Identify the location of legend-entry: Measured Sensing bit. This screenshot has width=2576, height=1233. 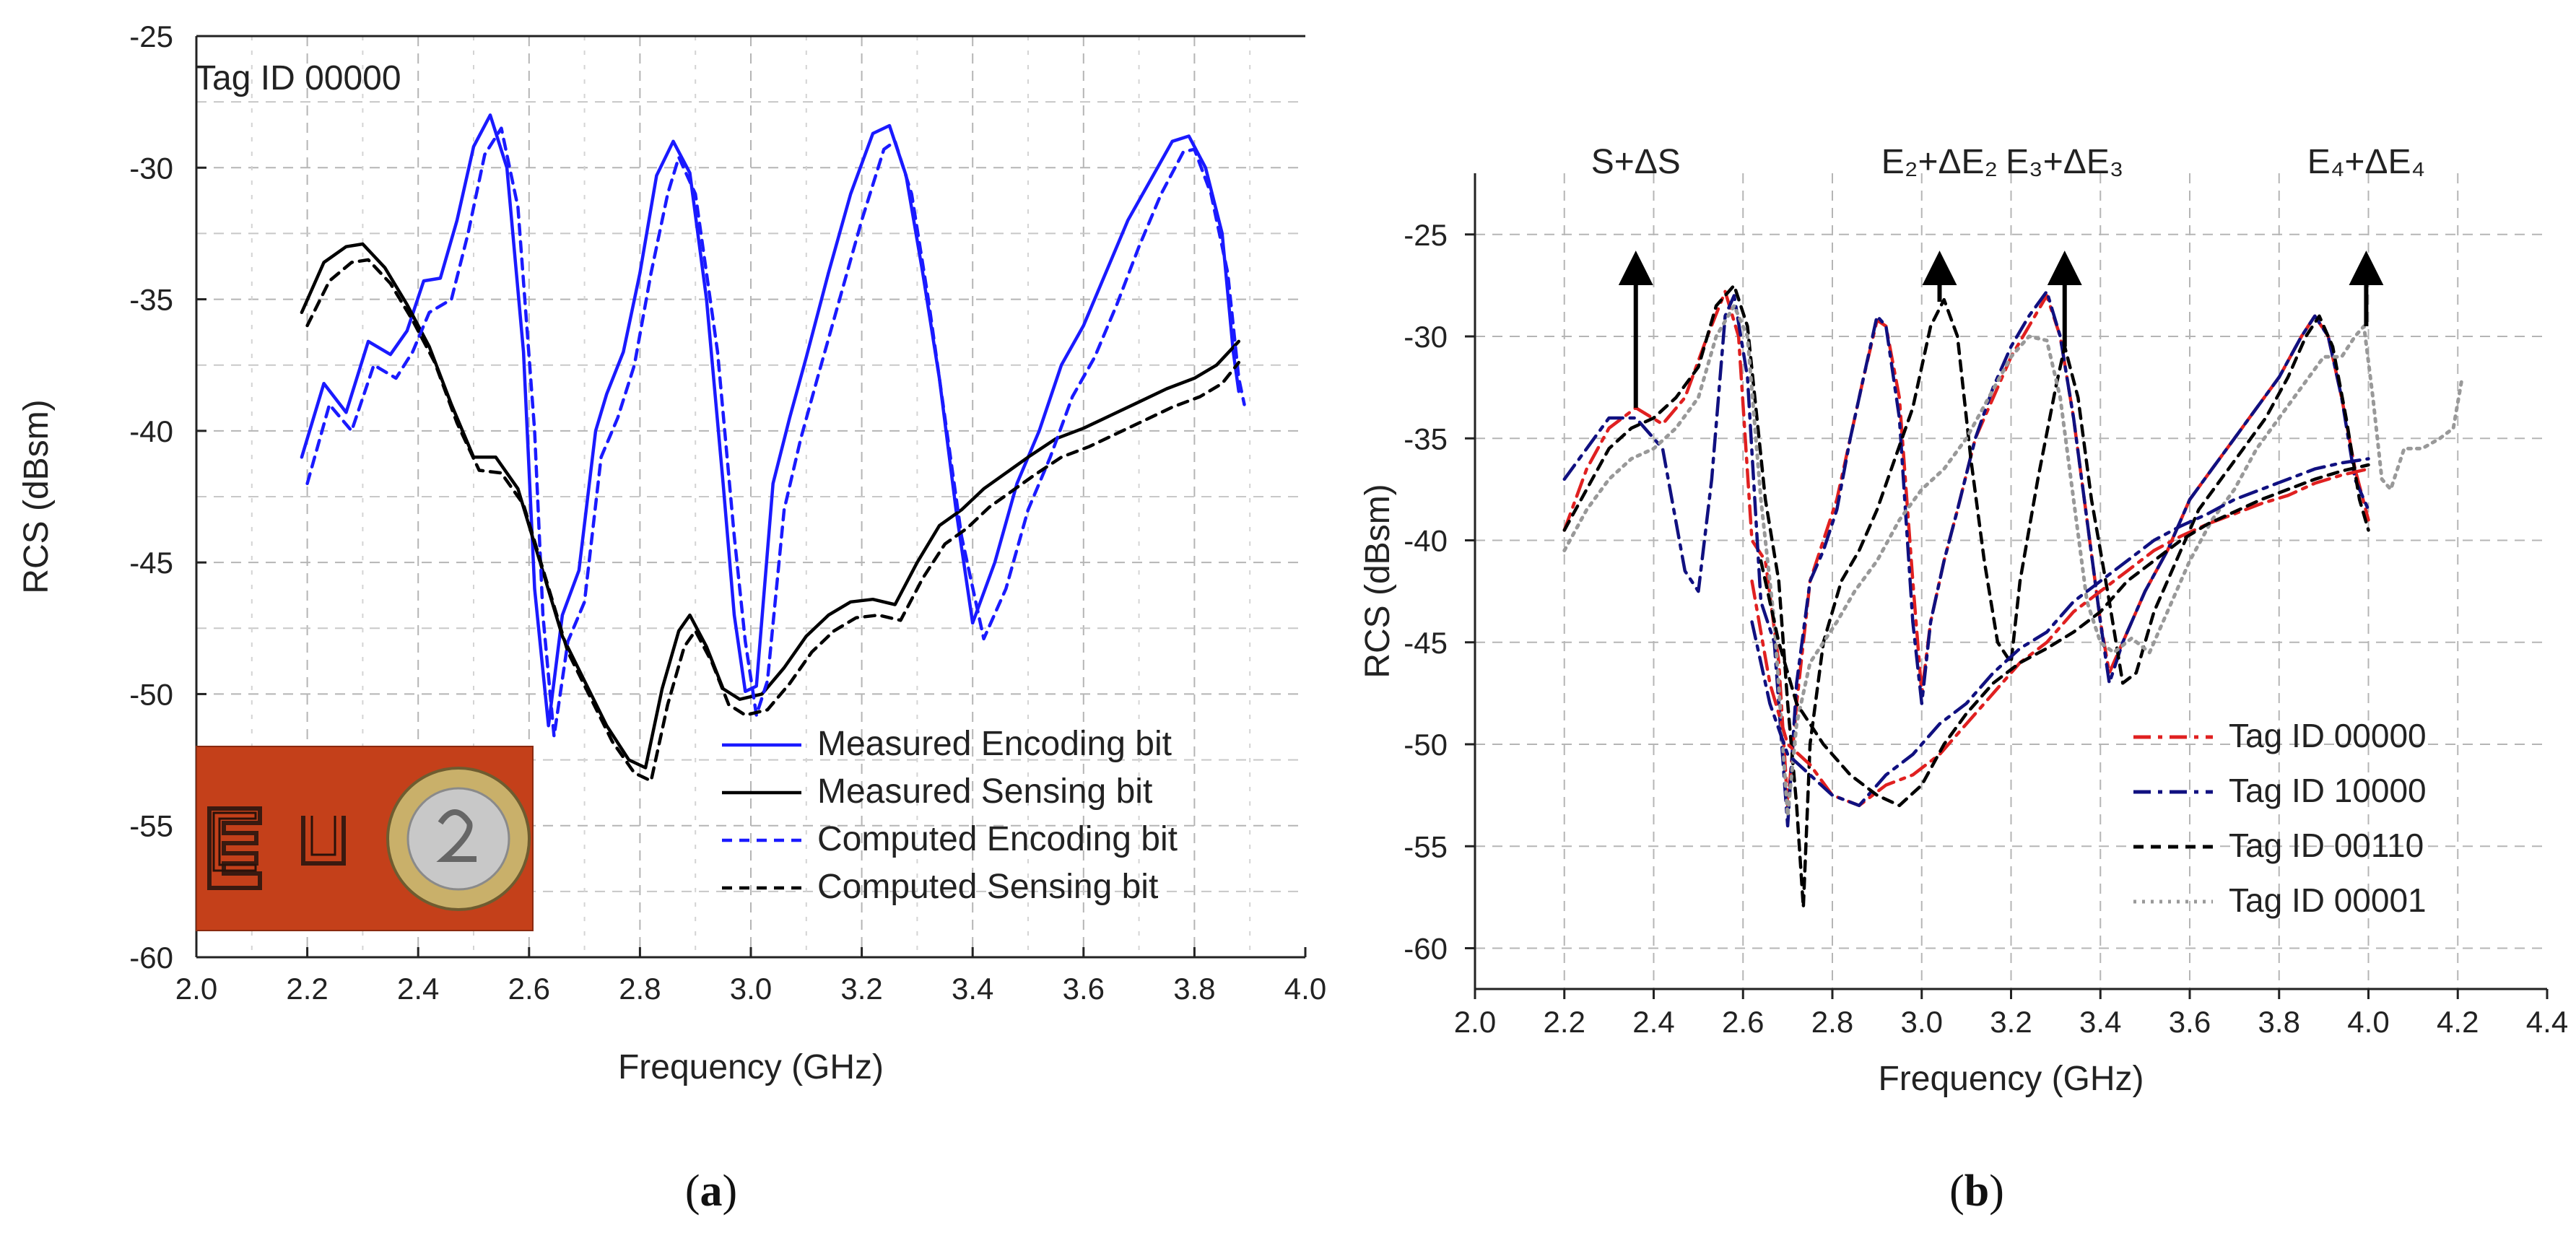
(984, 791).